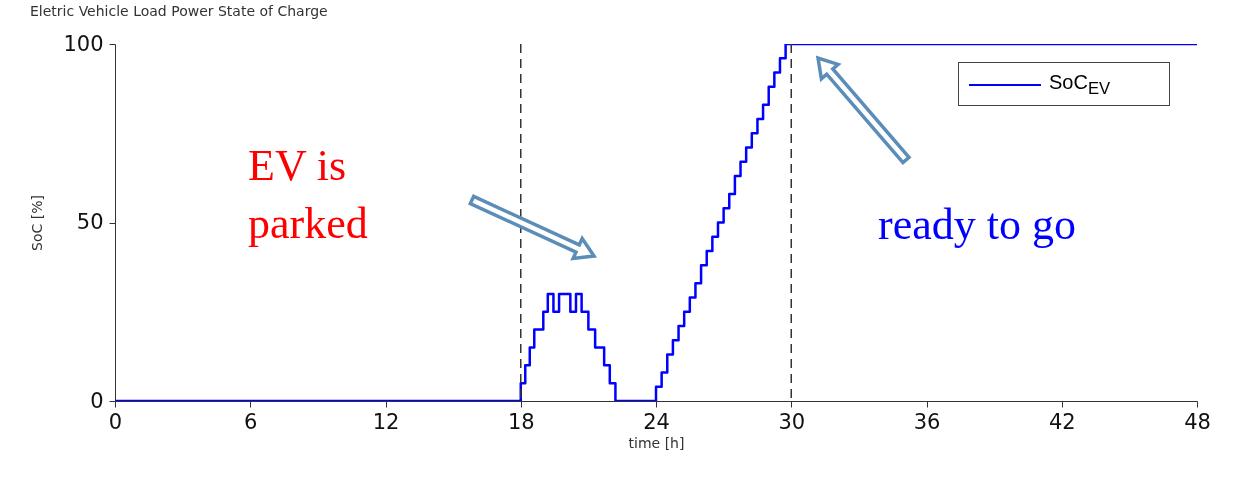 The image size is (1237, 481). Describe the element at coordinates (251, 421) in the screenshot. I see `x-tick-label: 6` at that location.